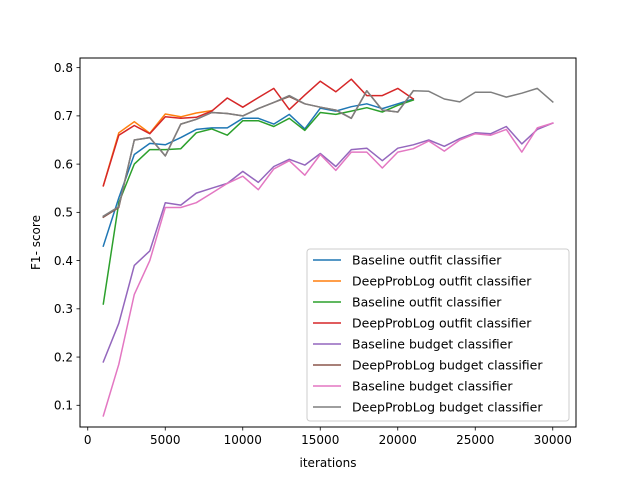 The height and width of the screenshot is (480, 640). What do you see at coordinates (165, 440) in the screenshot?
I see `x-tick-label: 5000` at bounding box center [165, 440].